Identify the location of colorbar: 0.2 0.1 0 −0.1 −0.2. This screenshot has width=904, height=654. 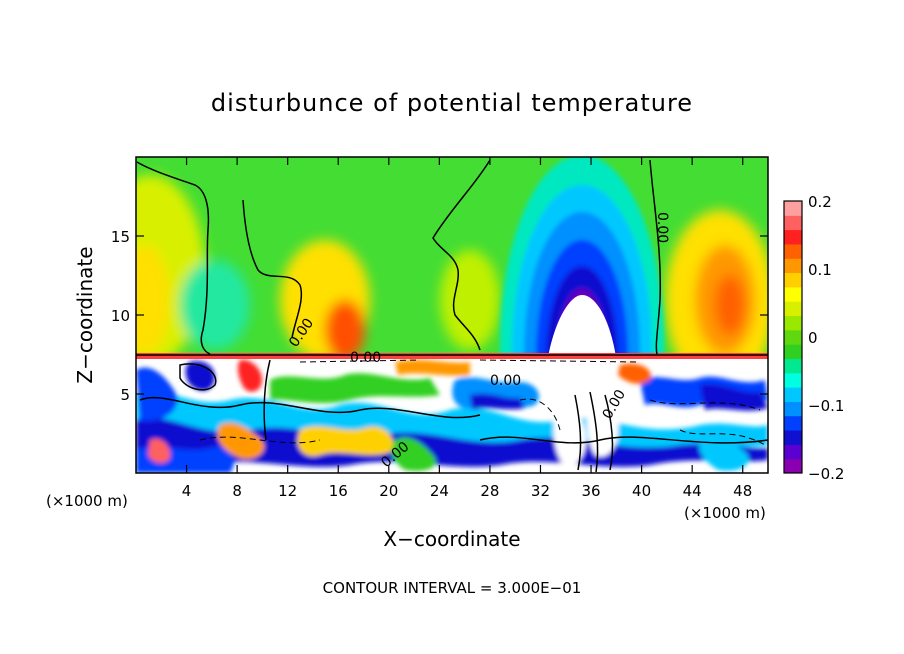
(813, 338).